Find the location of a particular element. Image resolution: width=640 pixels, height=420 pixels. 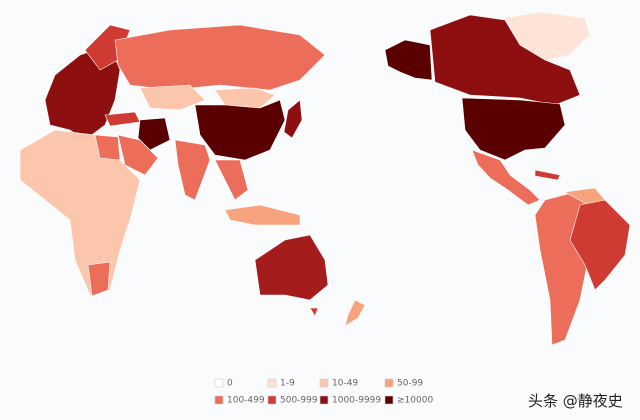

egypt is located at coordinates (107, 147).